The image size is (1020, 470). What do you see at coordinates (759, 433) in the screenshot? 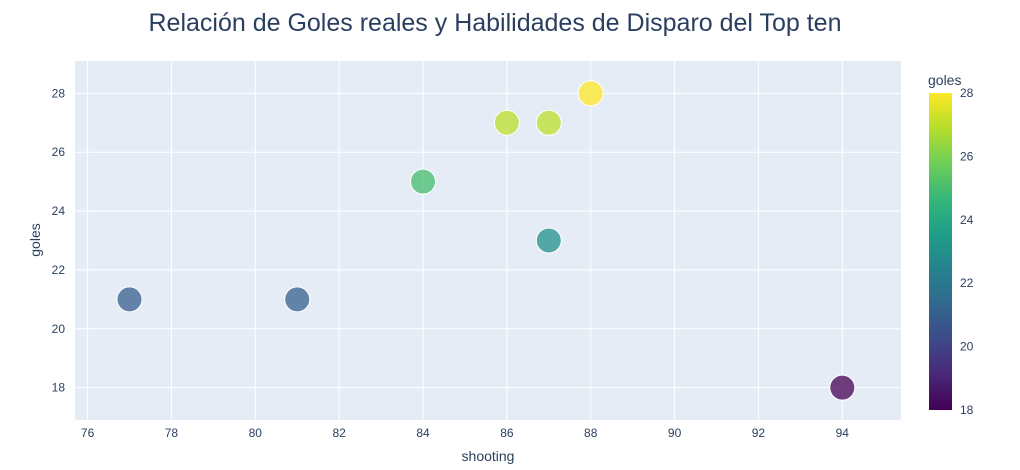
I see `x-tick-label: 92` at bounding box center [759, 433].